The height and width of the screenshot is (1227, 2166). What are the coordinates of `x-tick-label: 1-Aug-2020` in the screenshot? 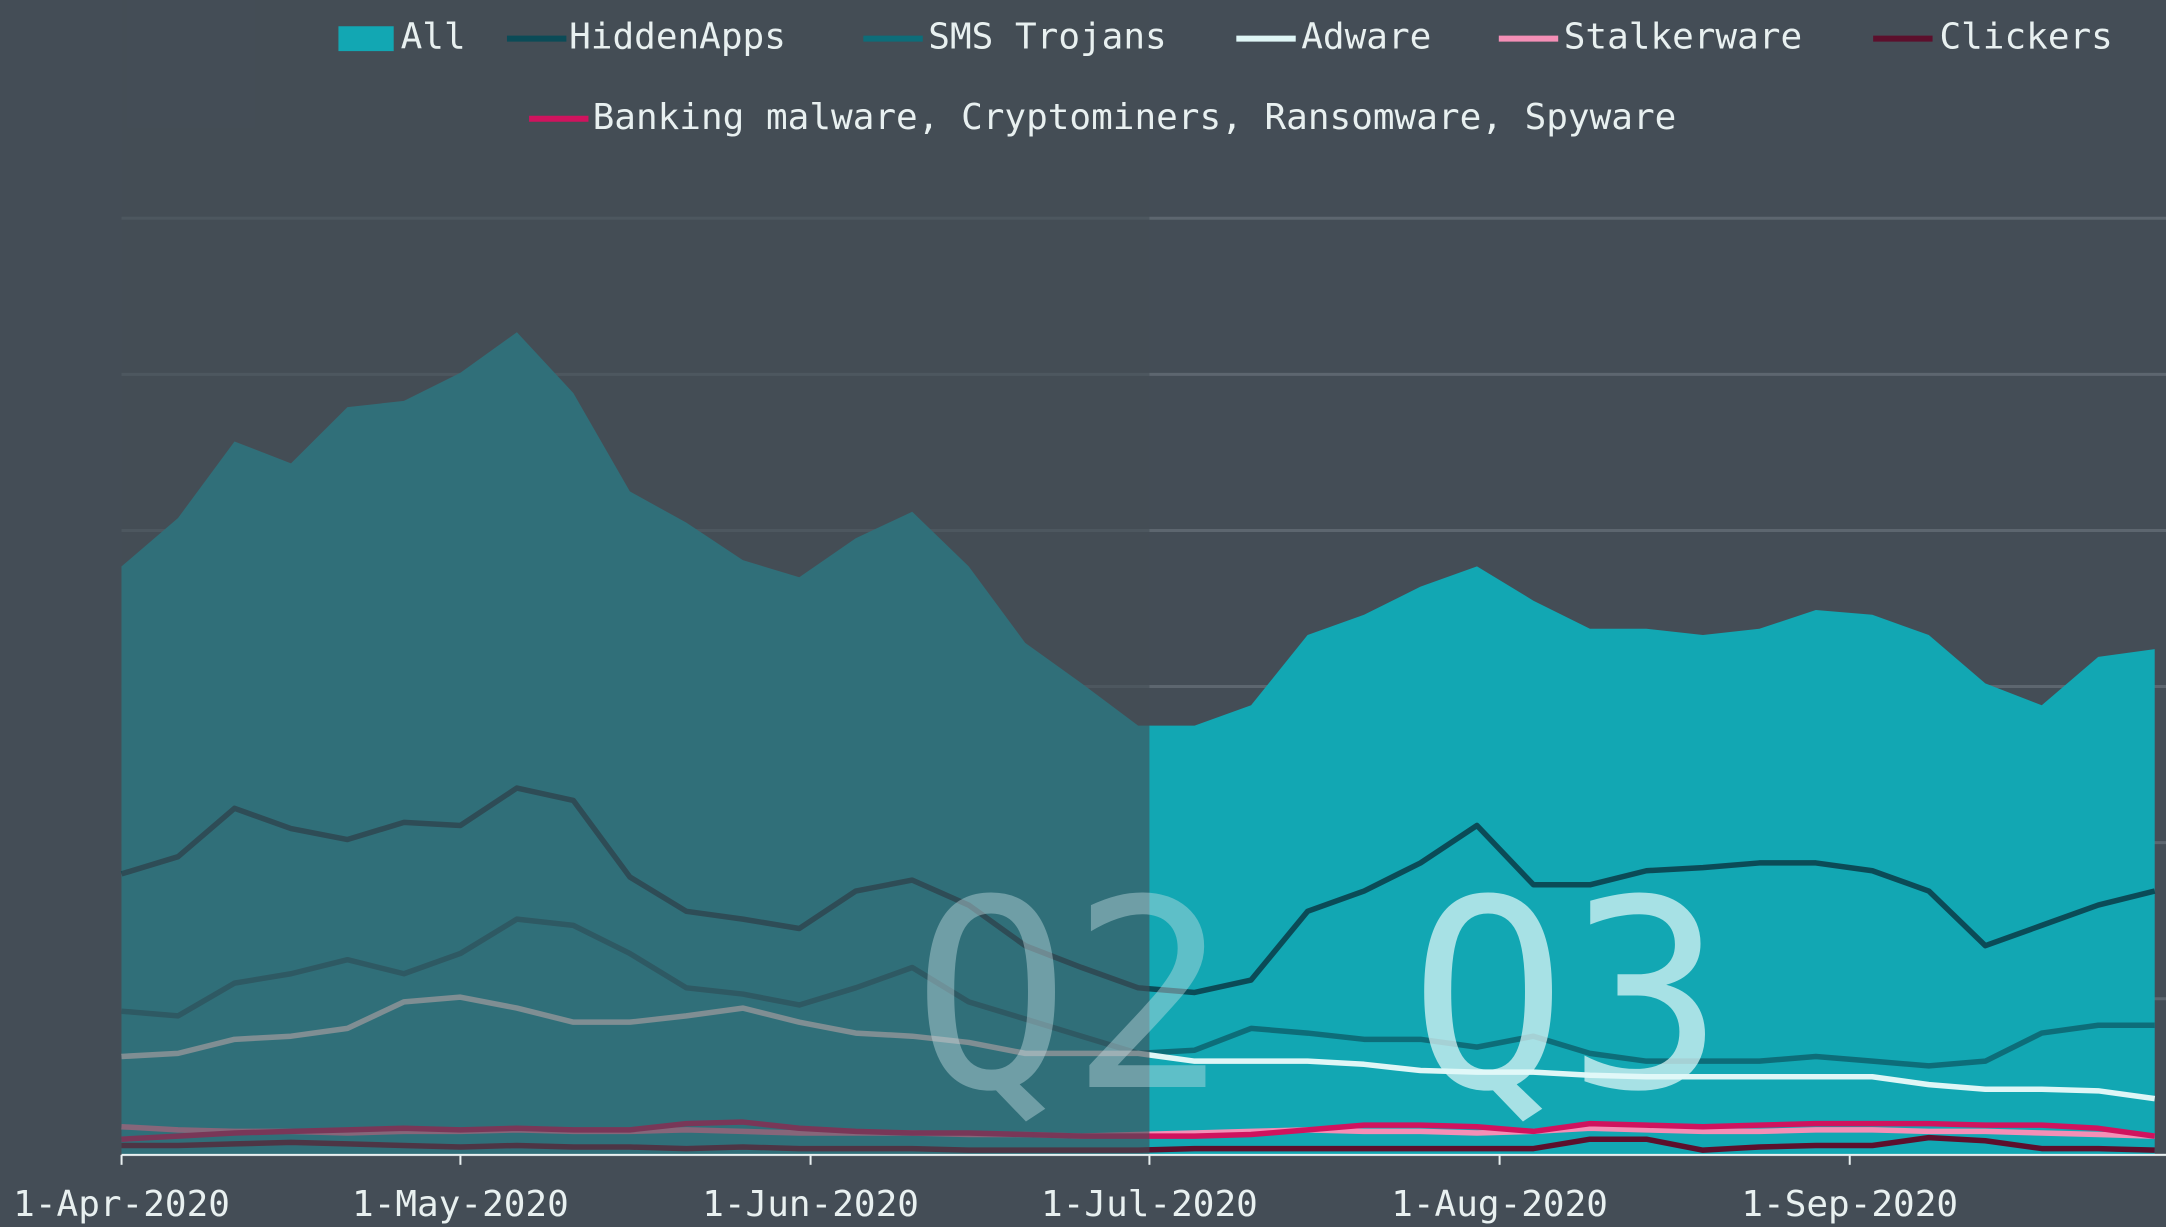 It's located at (1499, 1204).